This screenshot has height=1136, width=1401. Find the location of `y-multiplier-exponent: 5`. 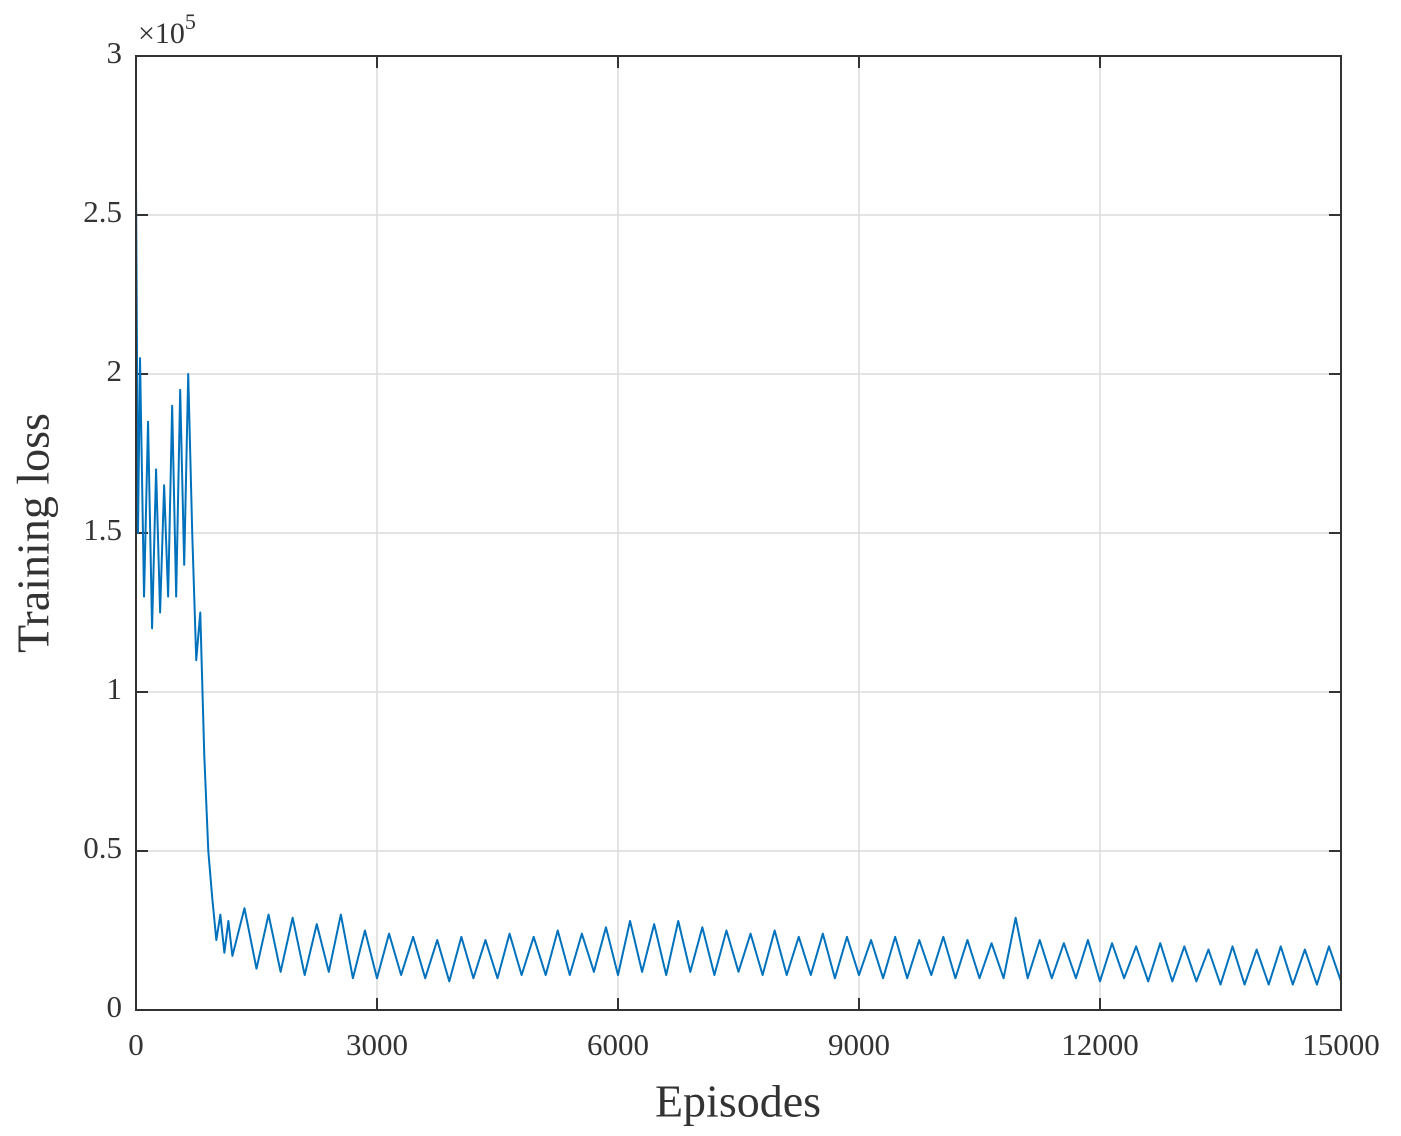

y-multiplier-exponent: 5 is located at coordinates (190, 21).